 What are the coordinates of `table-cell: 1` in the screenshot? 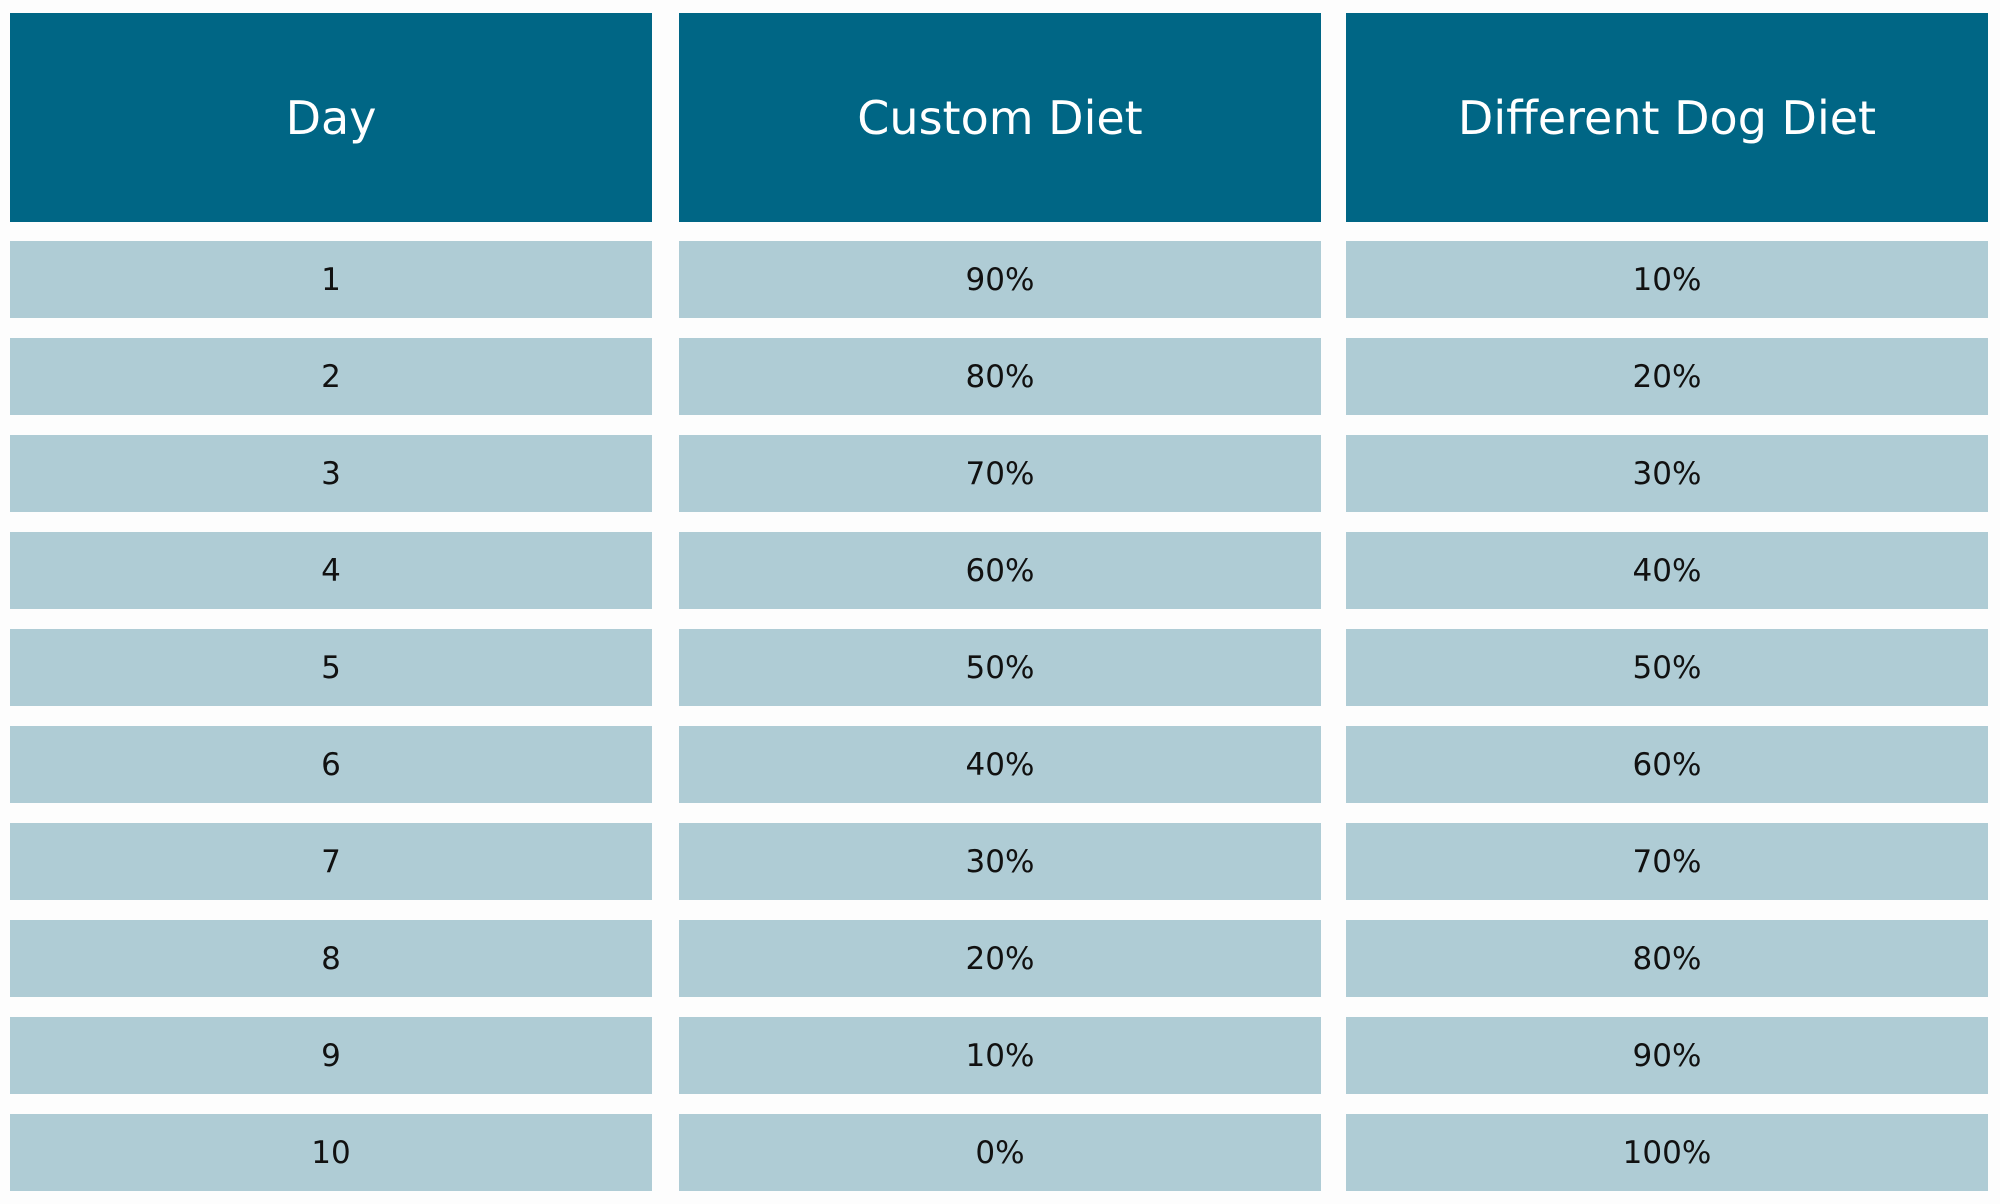 It's located at (331, 279).